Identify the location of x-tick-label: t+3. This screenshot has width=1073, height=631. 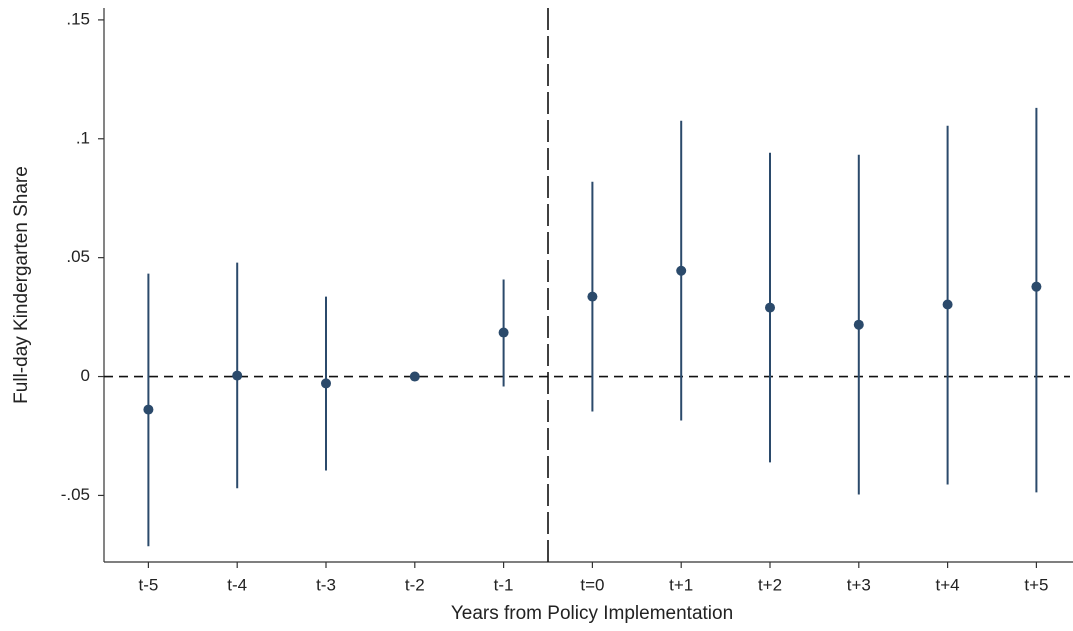
(859, 584).